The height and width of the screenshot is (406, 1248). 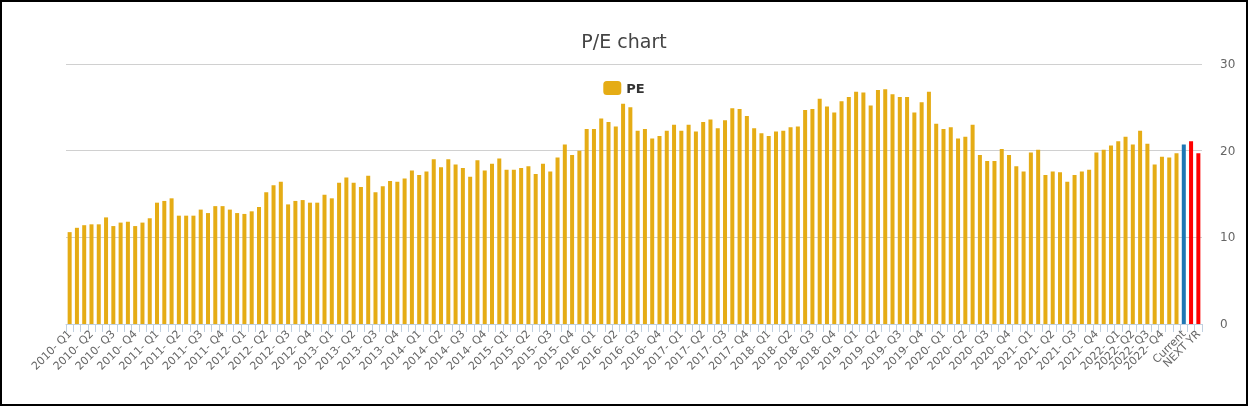 What do you see at coordinates (1228, 150) in the screenshot?
I see `y-tick-label: 20` at bounding box center [1228, 150].